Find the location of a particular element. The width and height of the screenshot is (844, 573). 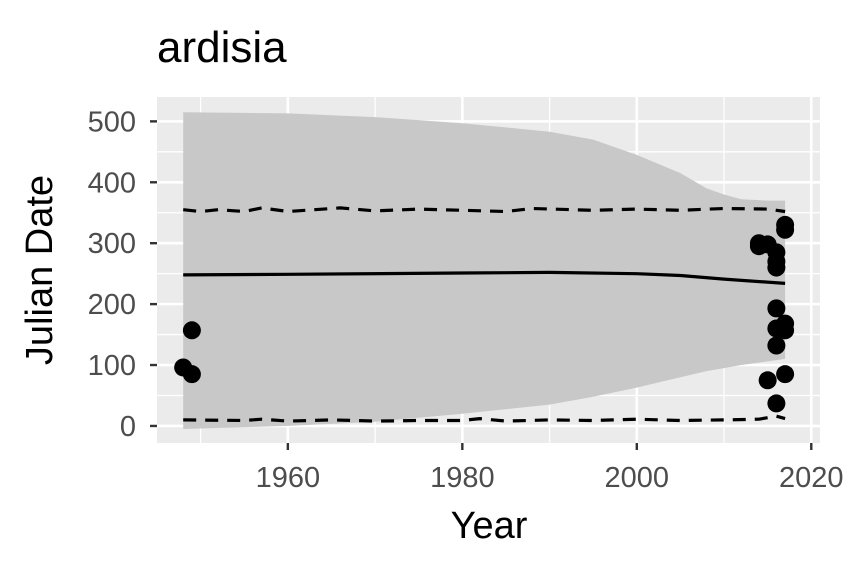

x-axis-title: Year is located at coordinates (489, 526).